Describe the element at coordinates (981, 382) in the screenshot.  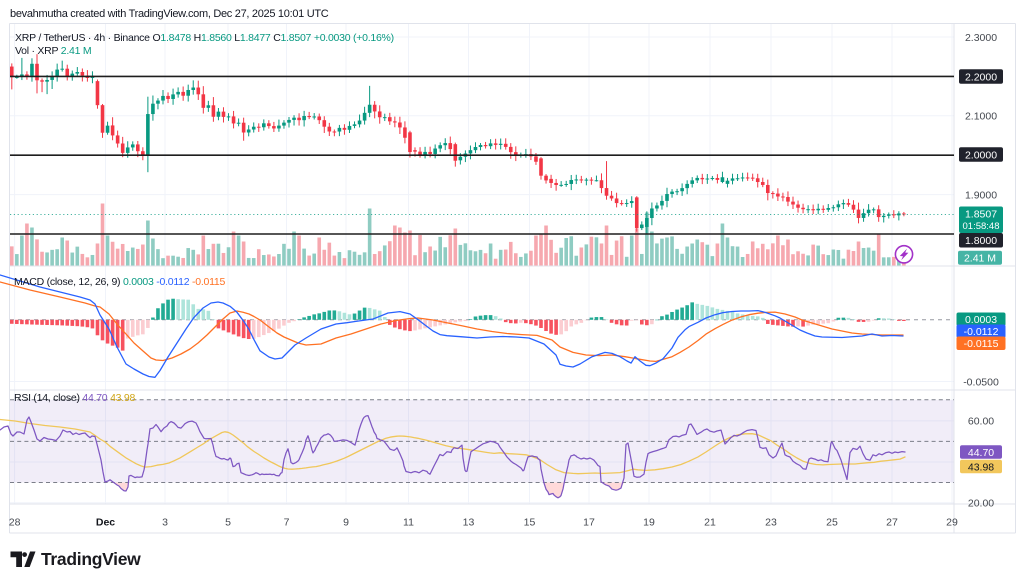
I see `svg-text: -0.0500` at that location.